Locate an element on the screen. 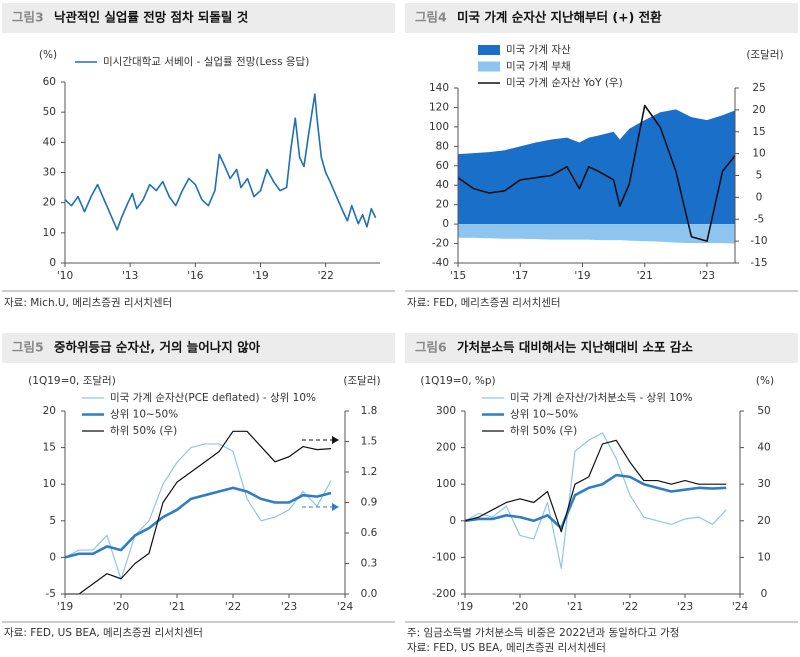  y-tick-label: 120 is located at coordinates (439, 107).